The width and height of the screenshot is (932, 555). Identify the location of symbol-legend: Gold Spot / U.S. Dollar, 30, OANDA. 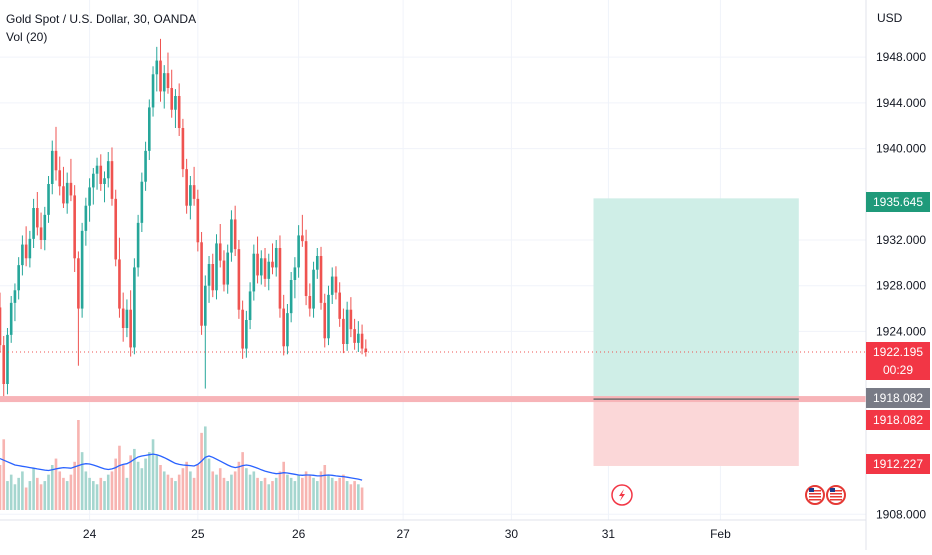
(101, 19).